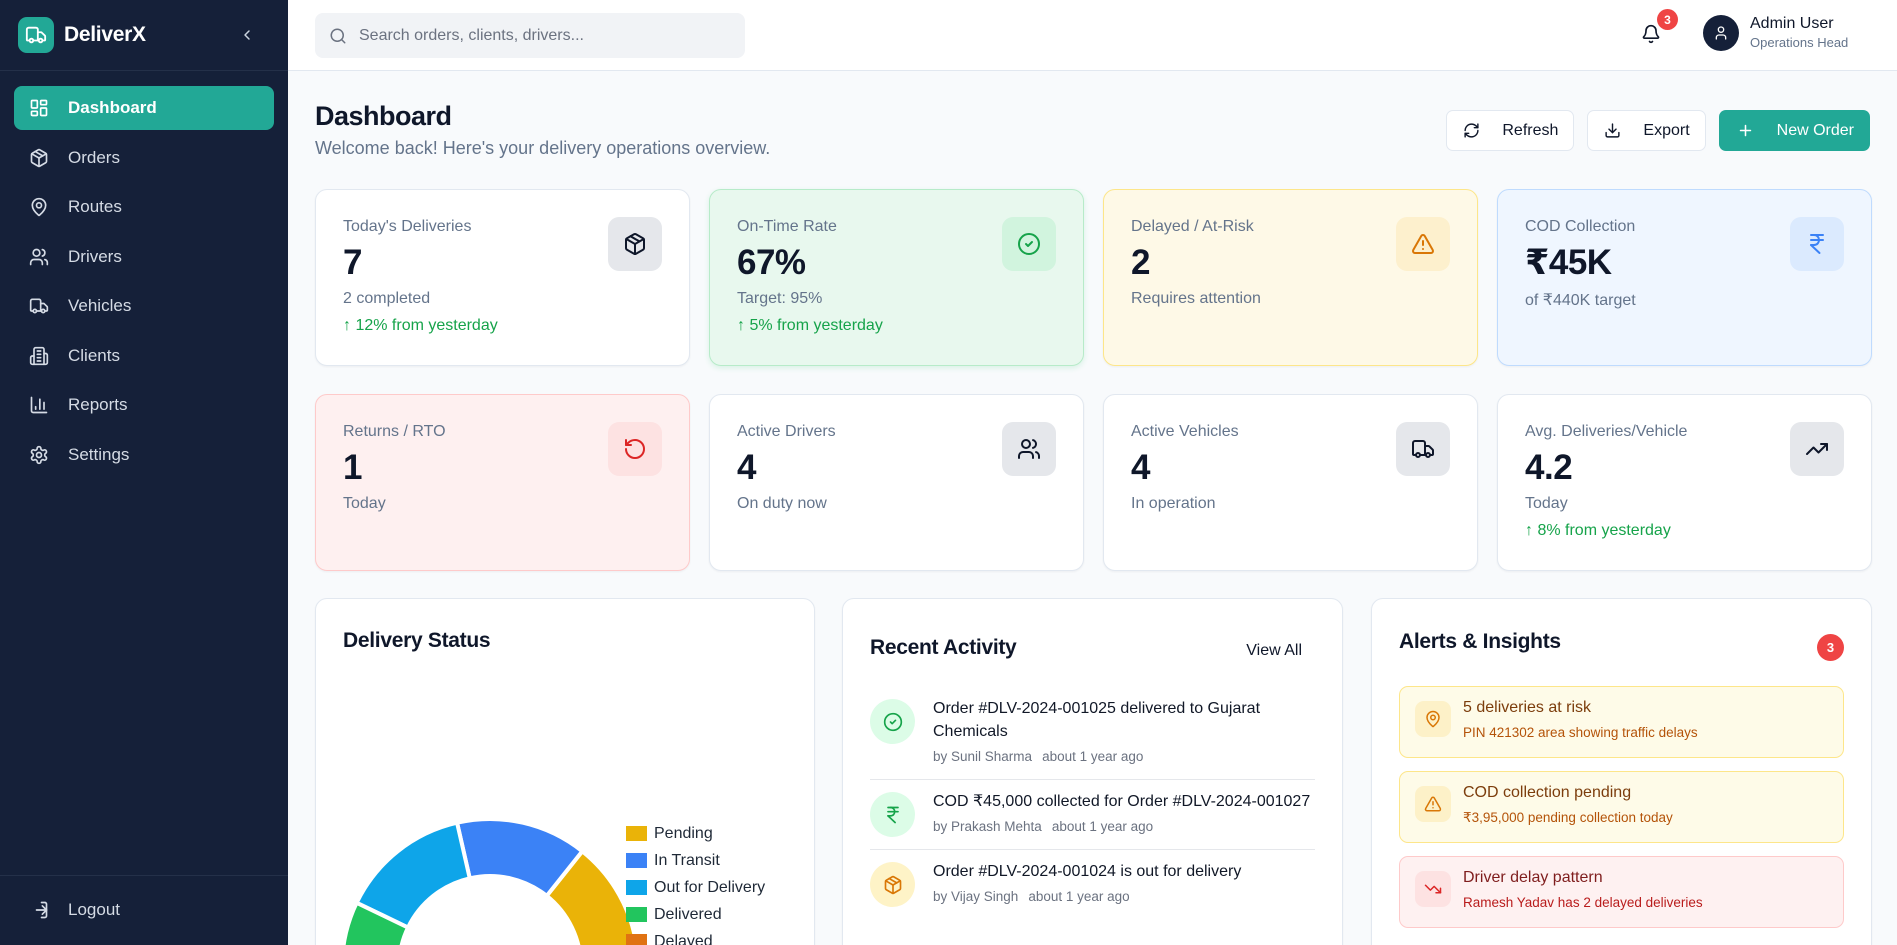 This screenshot has width=1897, height=945. Describe the element at coordinates (1568, 262) in the screenshot. I see `stat-value: ₹45K` at that location.